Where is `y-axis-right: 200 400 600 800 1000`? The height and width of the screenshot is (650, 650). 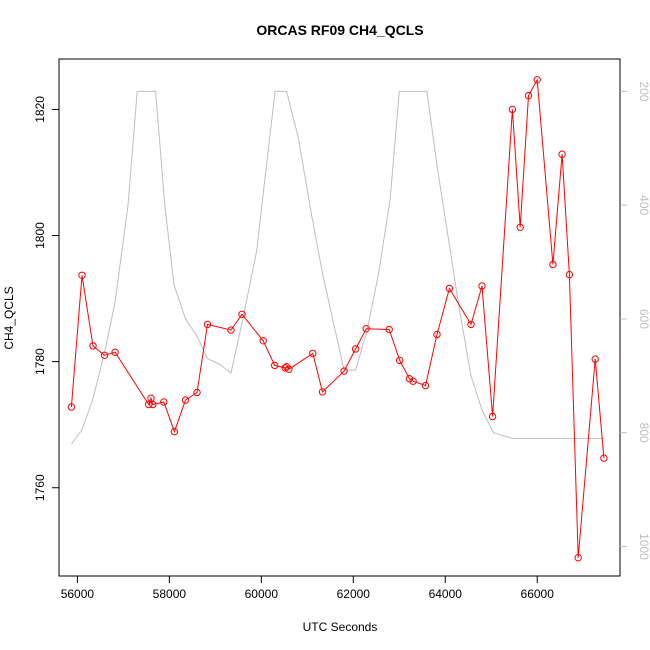
y-axis-right: 200 400 600 800 1000 is located at coordinates (635, 320).